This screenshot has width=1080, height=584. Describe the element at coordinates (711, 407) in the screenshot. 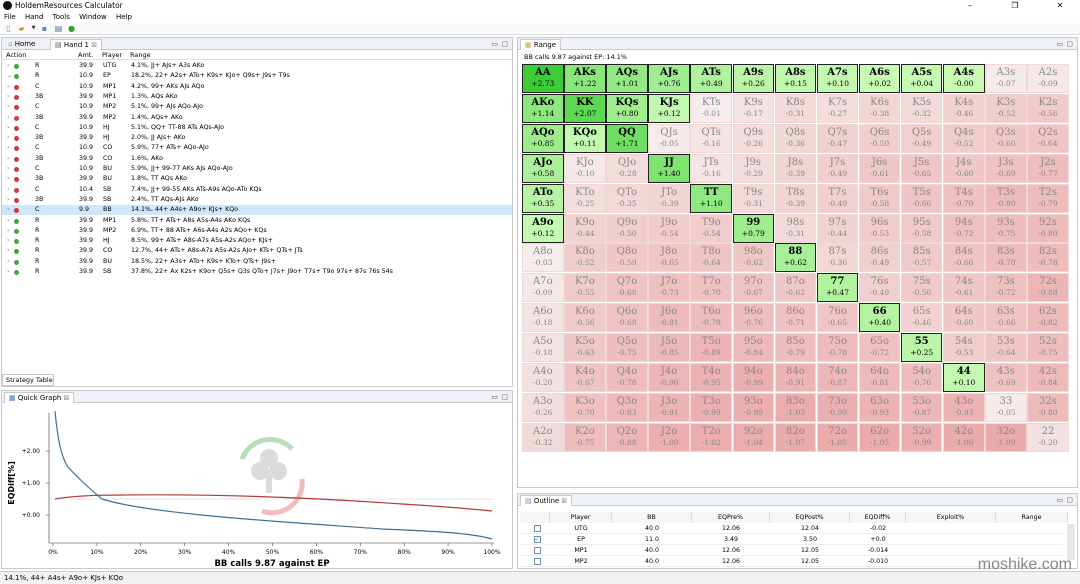

I see `hand-cell: T3o -0.99` at that location.